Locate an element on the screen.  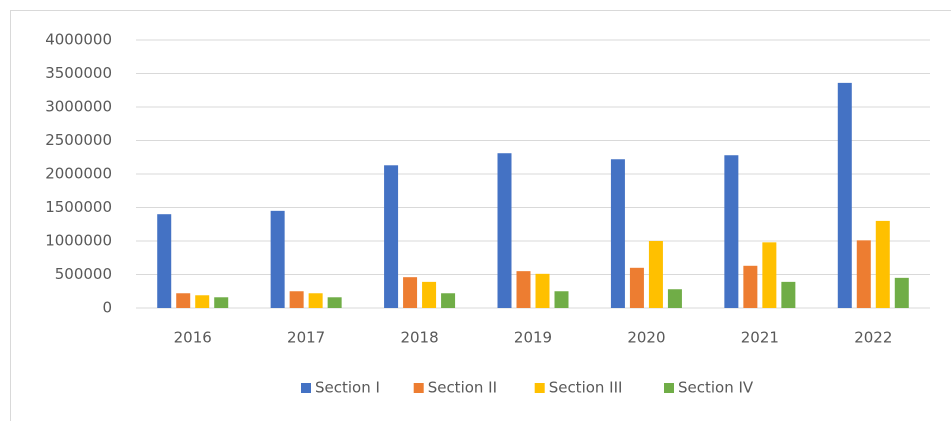
y-tick-label: 3500000 is located at coordinates (78, 73).